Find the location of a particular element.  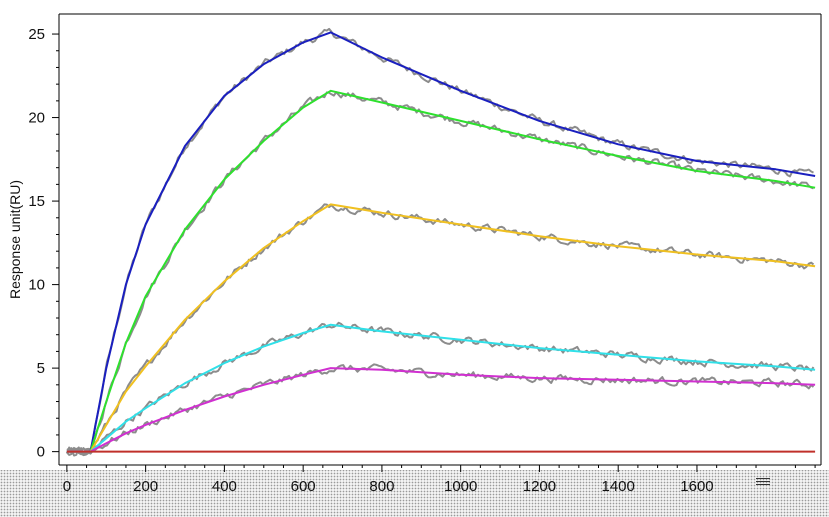

y-tick-label: 10 is located at coordinates (36, 285).